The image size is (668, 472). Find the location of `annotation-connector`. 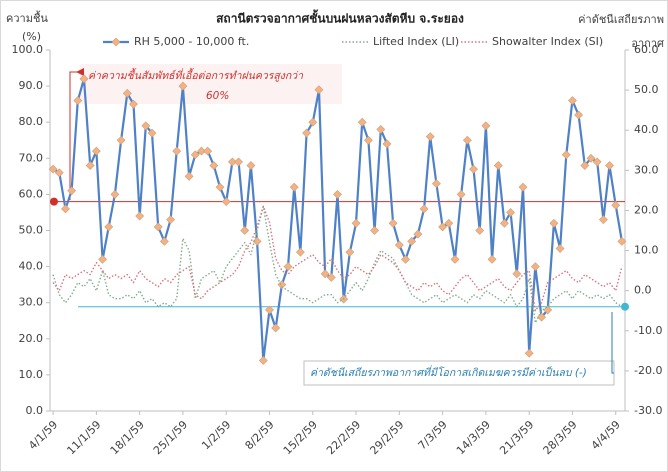

annotation-connector is located at coordinates (612, 343).